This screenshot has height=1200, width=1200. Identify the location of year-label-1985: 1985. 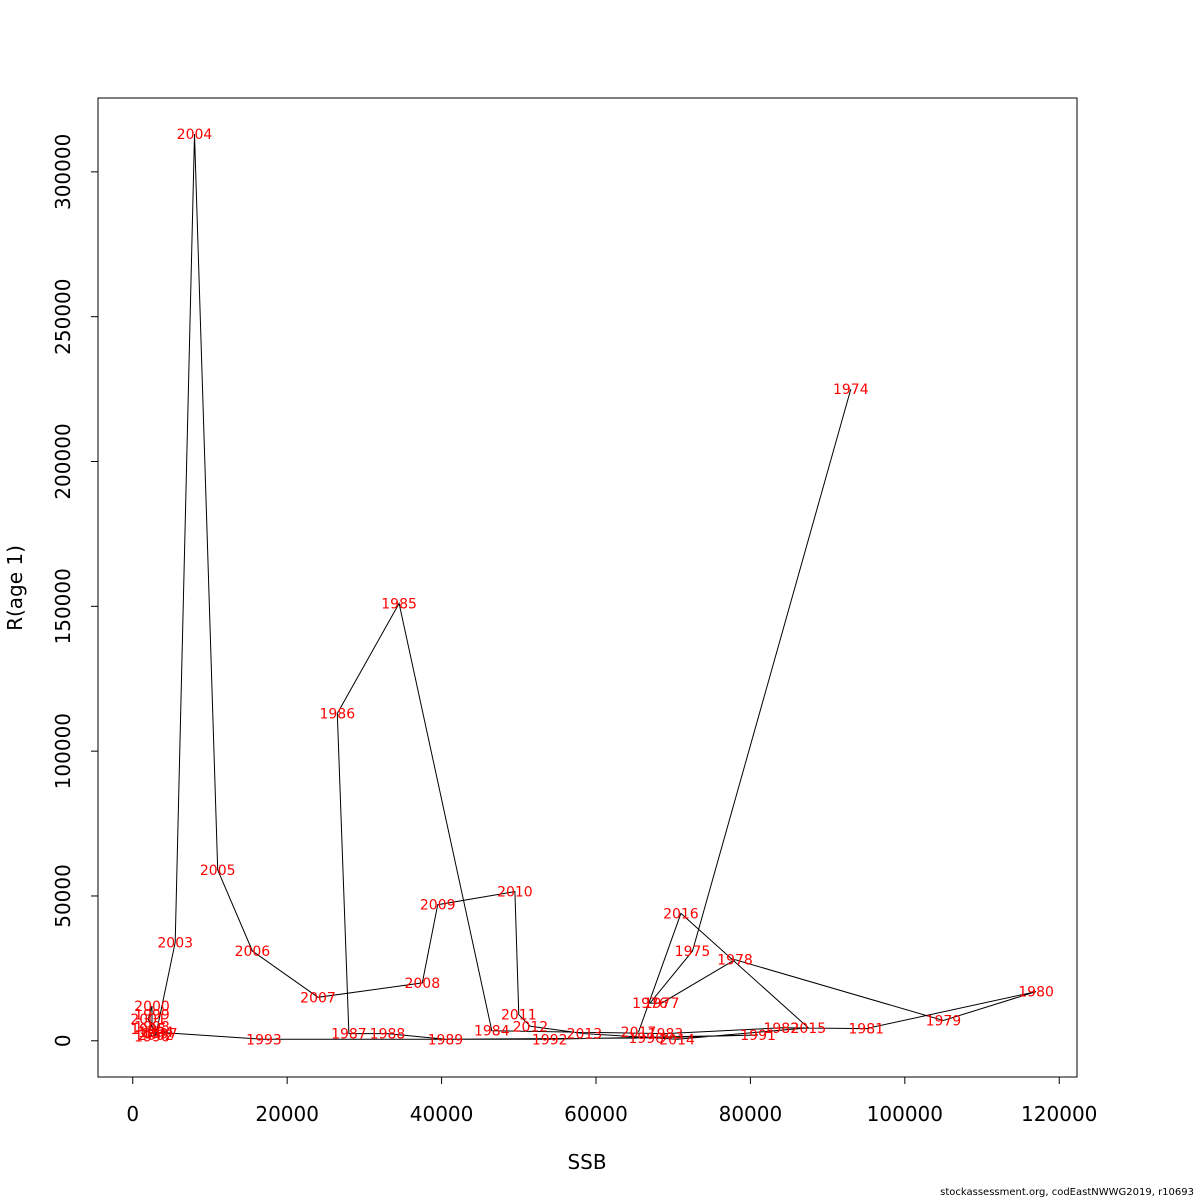
(399, 604).